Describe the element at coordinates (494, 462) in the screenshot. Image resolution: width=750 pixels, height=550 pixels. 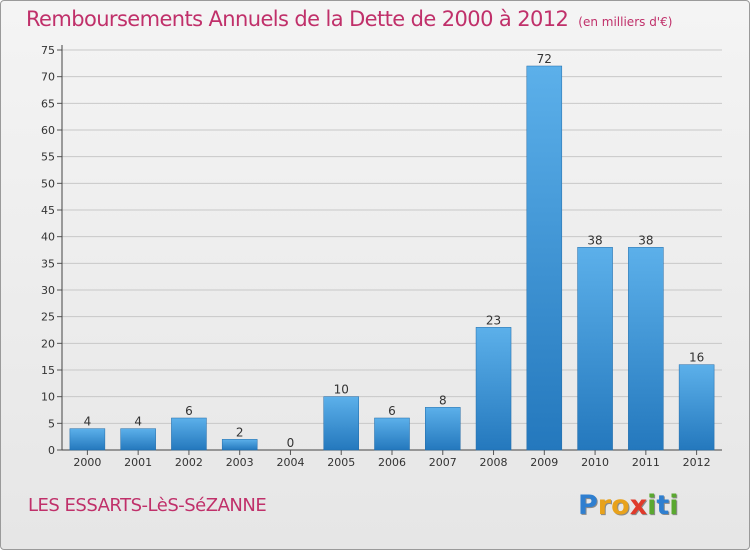
I see `x-tick-label: 2008` at that location.